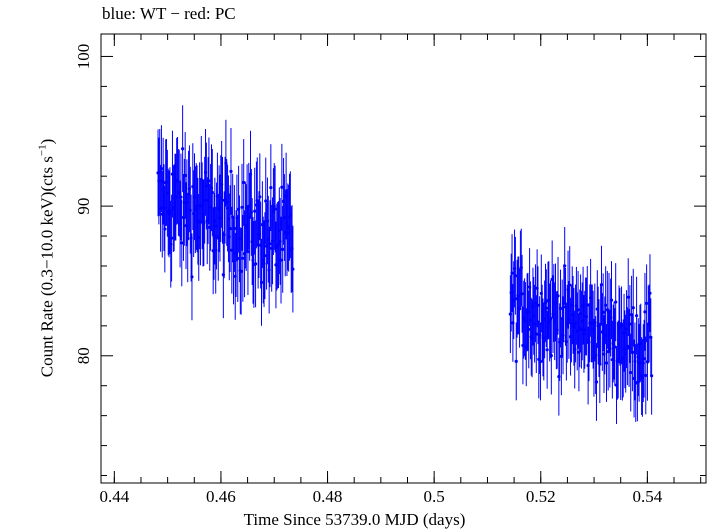 The height and width of the screenshot is (532, 709). I want to click on x-tick-label: 0.44, so click(114, 496).